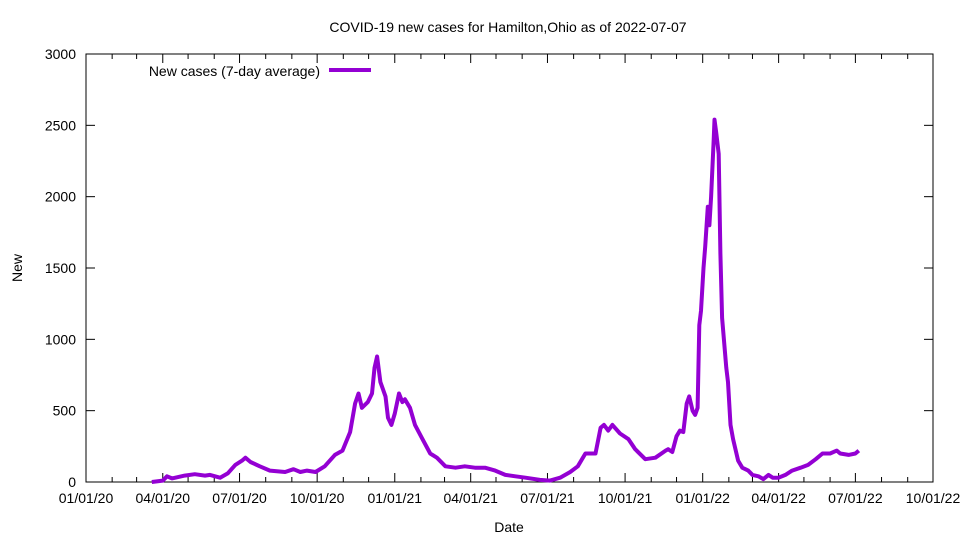 The height and width of the screenshot is (540, 960). I want to click on x-tick-label: 07/01/21, so click(547, 498).